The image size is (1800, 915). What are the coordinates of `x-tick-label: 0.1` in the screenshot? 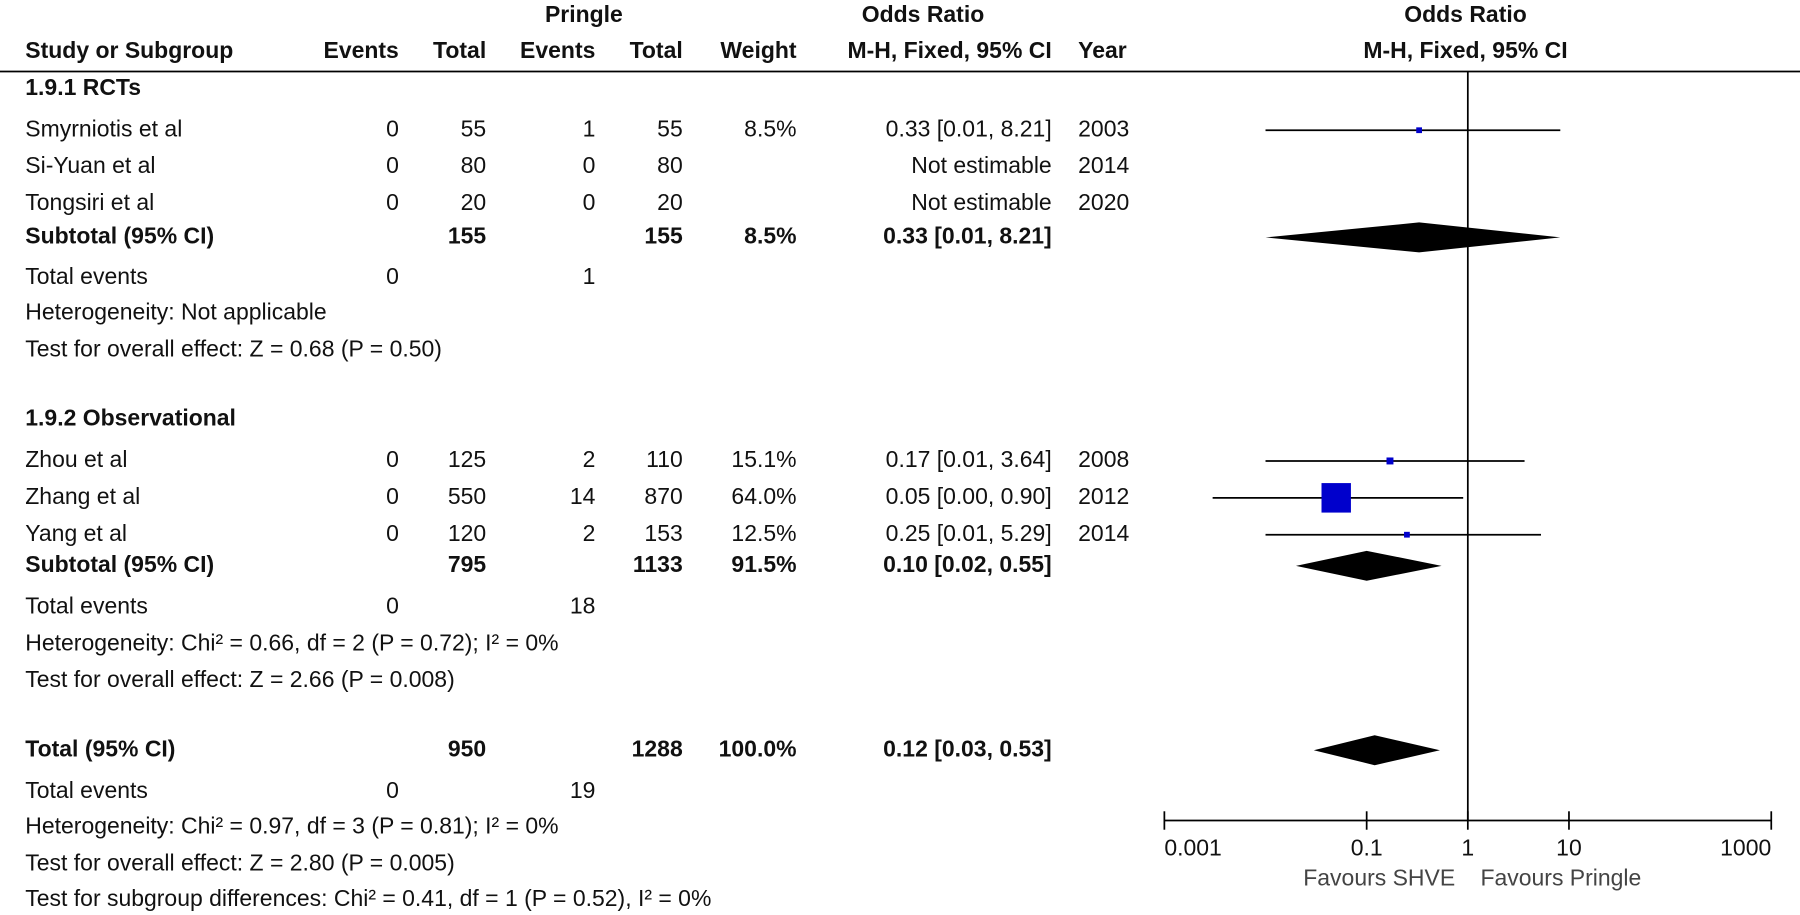 It's located at (1367, 847).